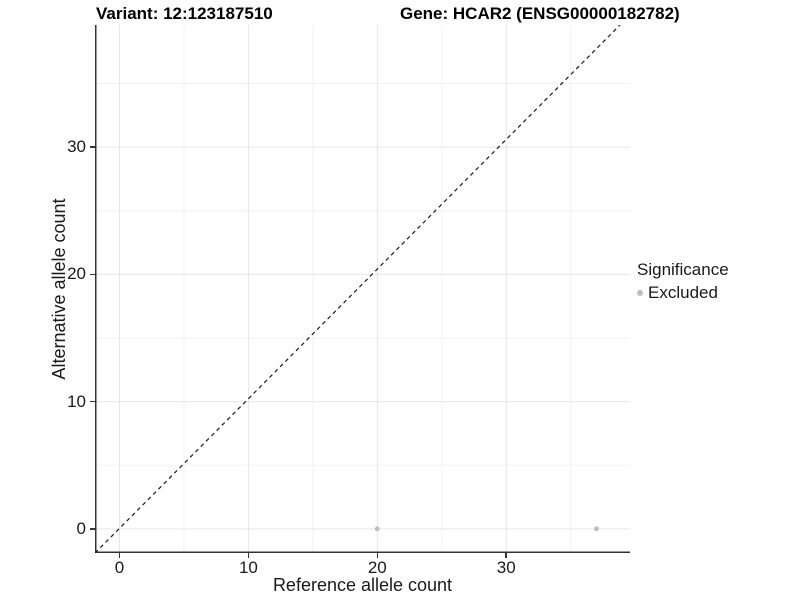  I want to click on y-tick-label: 10, so click(76, 401).